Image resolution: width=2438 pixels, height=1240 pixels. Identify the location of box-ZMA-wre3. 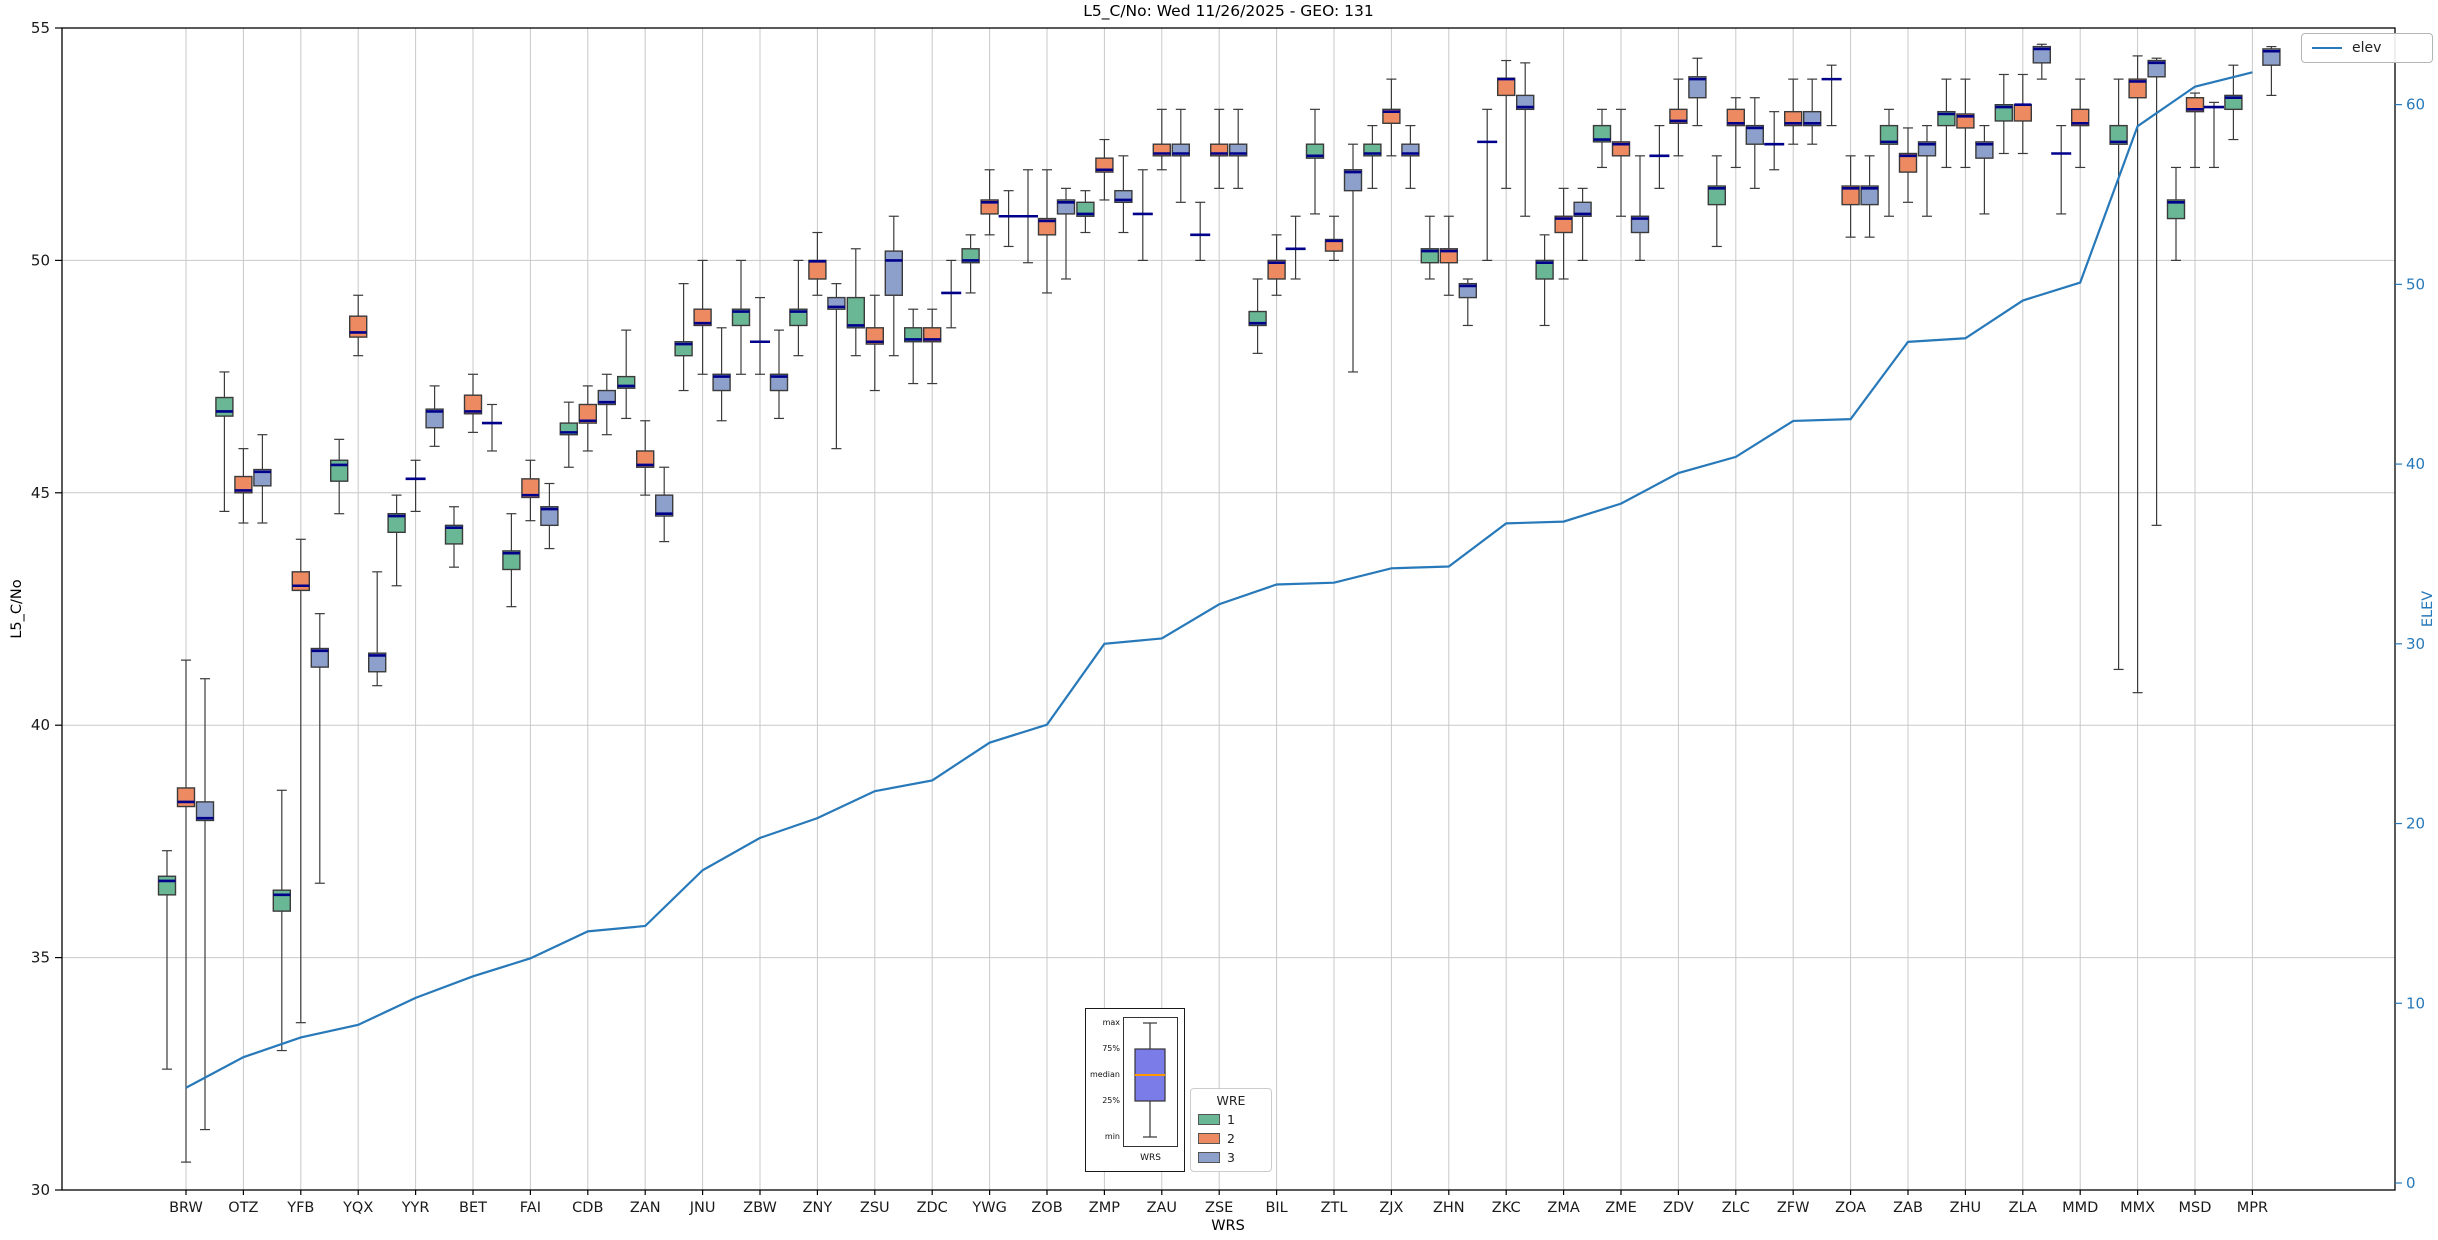
(1582, 224).